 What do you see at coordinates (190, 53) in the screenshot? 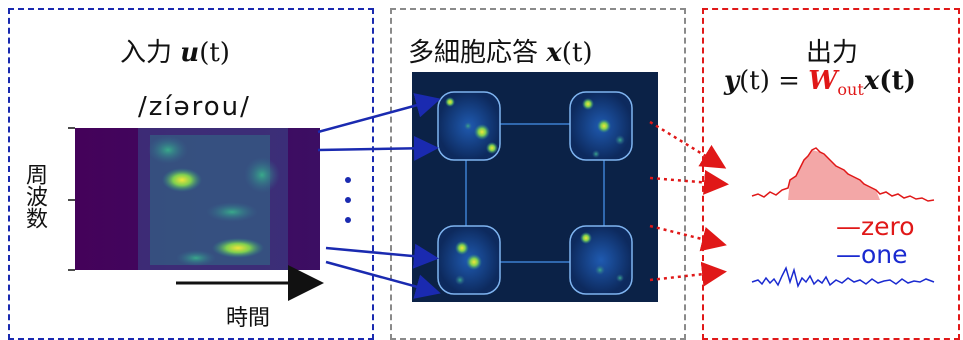
I see `input-title-var: u` at bounding box center [190, 53].